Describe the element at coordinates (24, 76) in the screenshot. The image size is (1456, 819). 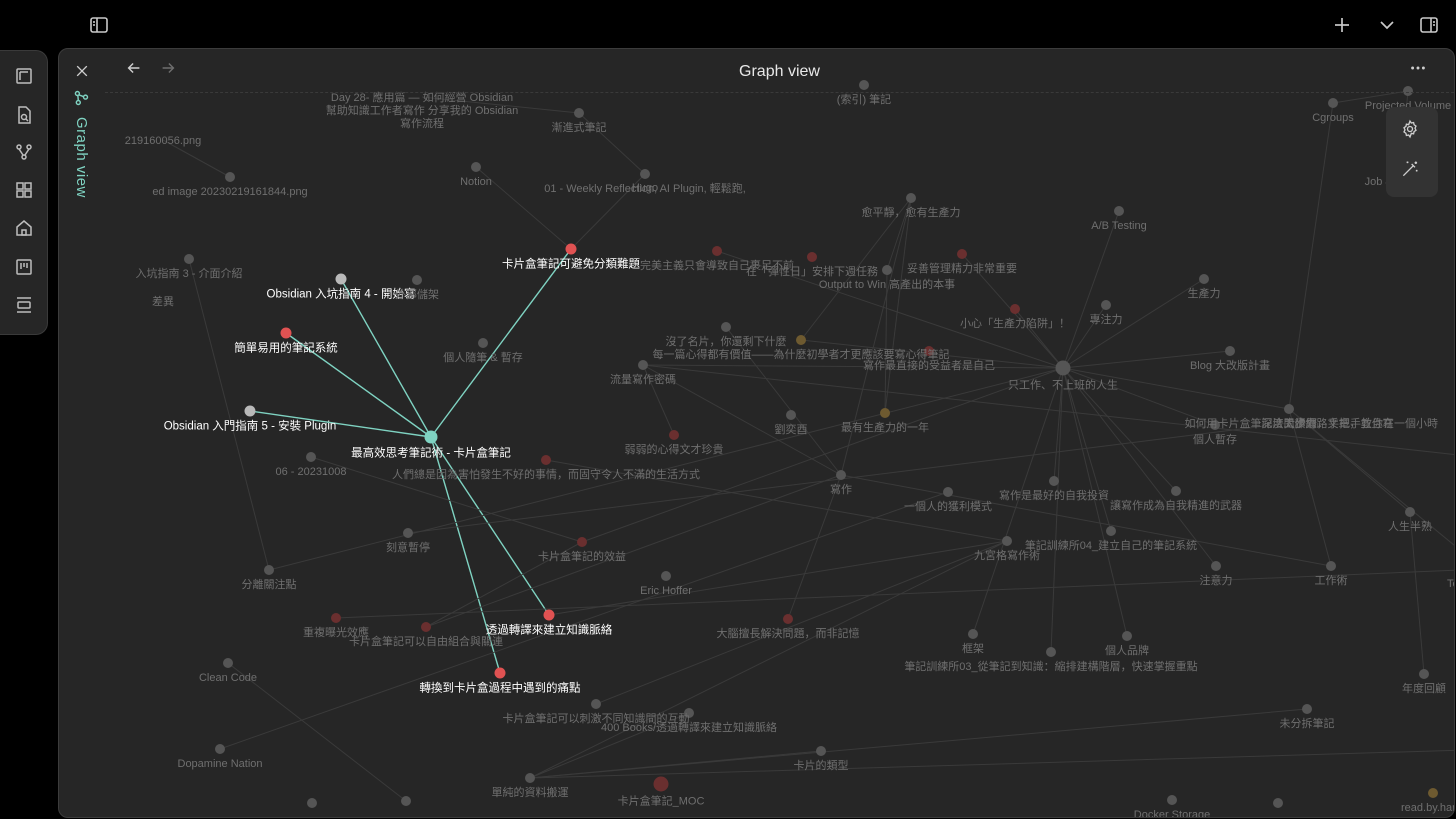
I see `files-icon` at that location.